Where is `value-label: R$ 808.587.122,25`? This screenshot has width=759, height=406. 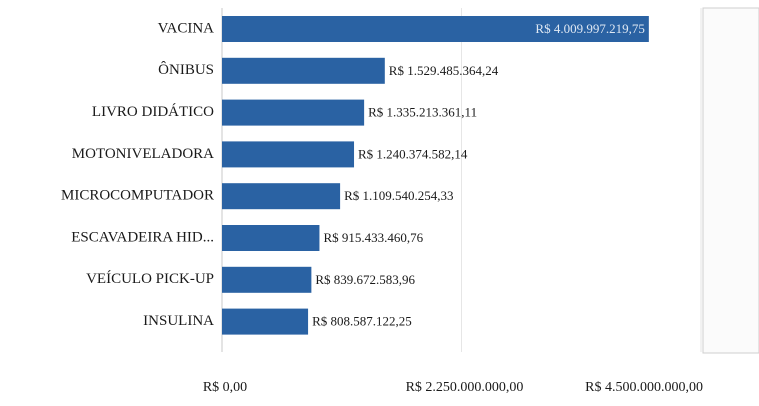 value-label: R$ 808.587.122,25 is located at coordinates (362, 321).